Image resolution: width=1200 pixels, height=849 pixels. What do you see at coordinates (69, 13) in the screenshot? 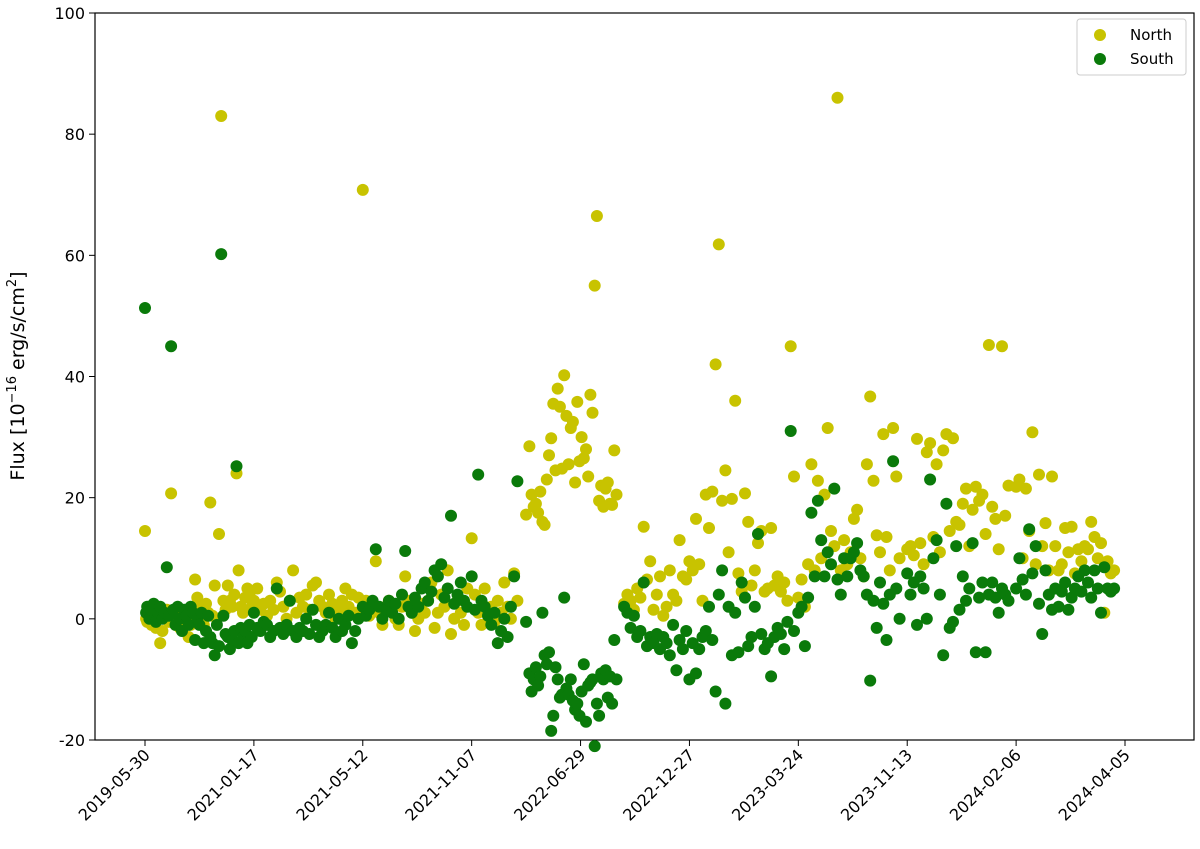
I see `y-tick-label: 100` at bounding box center [69, 13].